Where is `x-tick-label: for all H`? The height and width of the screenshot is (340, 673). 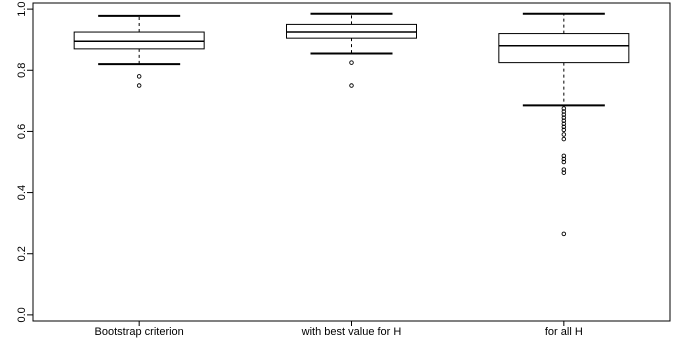
x-tick-label: for all H is located at coordinates (564, 332).